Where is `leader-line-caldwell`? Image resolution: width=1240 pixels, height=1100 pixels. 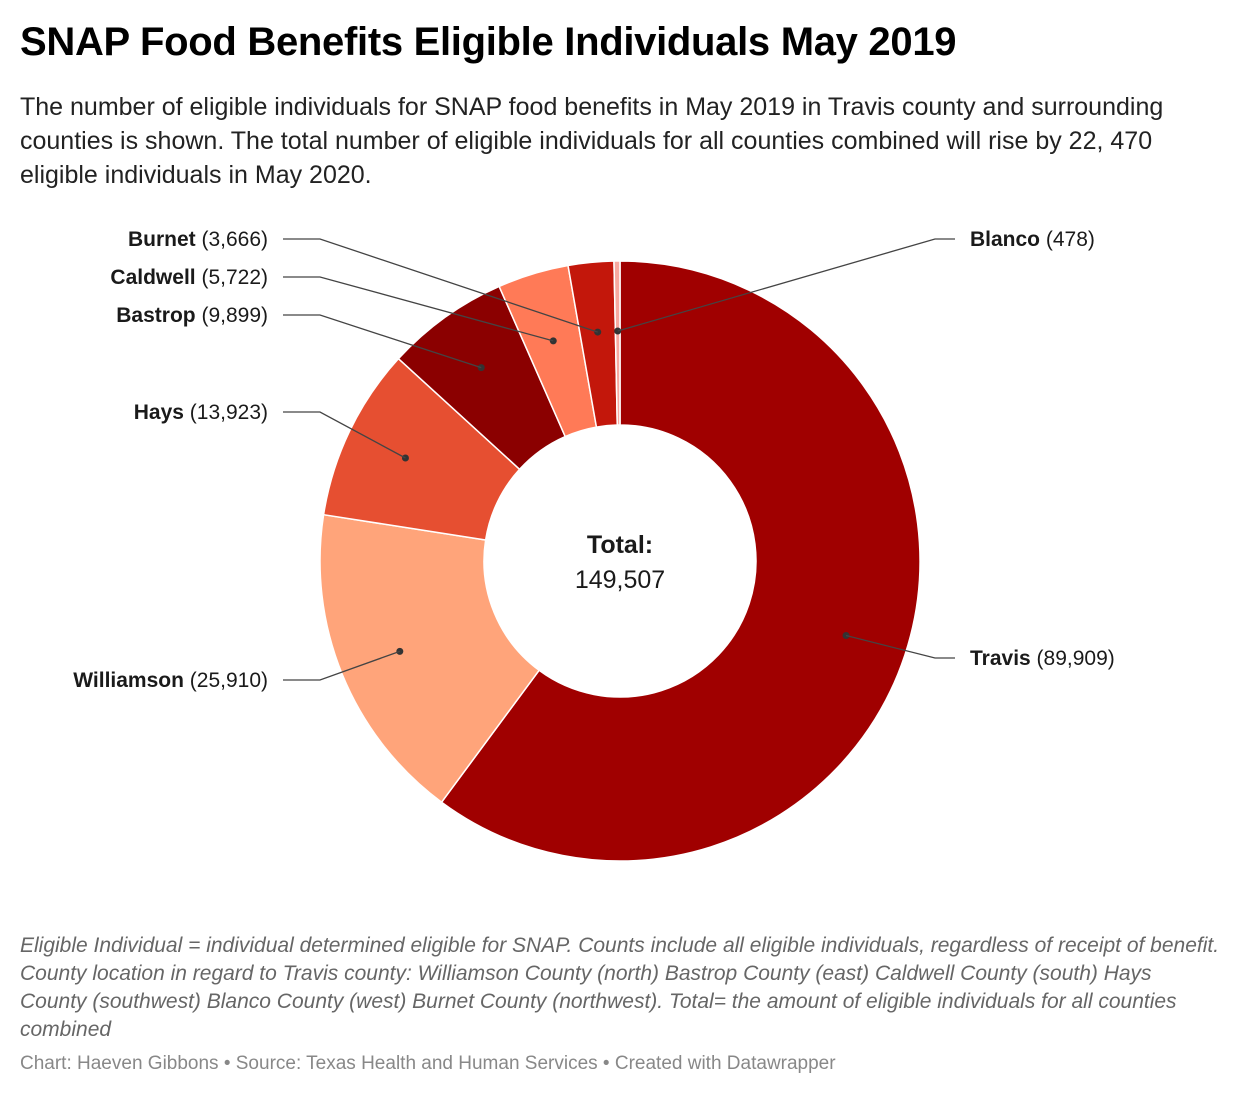 leader-line-caldwell is located at coordinates (418, 309).